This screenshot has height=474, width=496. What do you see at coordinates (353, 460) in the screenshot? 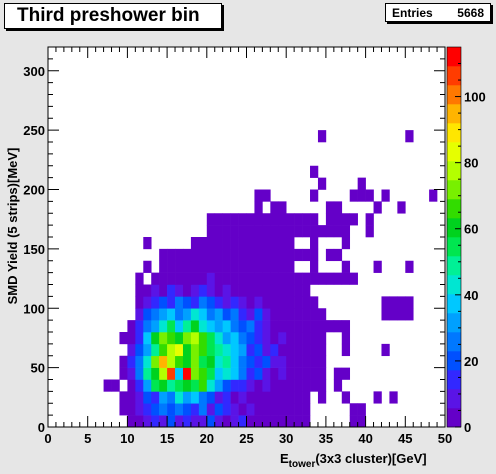
I see `x-axis-title: Etower(3x3 cluster)[GeV]` at bounding box center [353, 460].